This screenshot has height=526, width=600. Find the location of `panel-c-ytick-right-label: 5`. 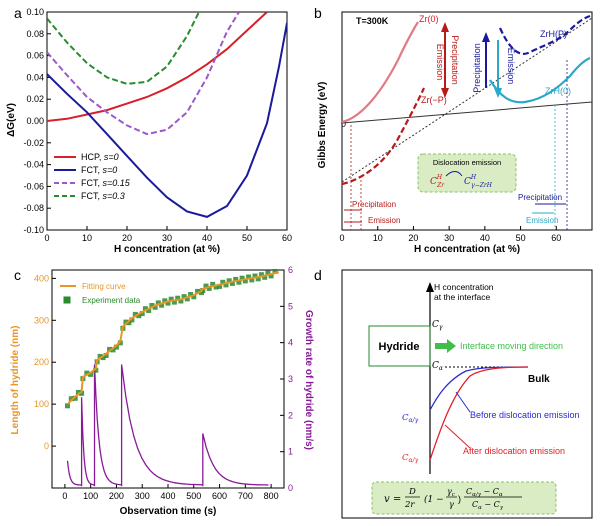

panel-c-ytick-right-label: 5 is located at coordinates (290, 306).